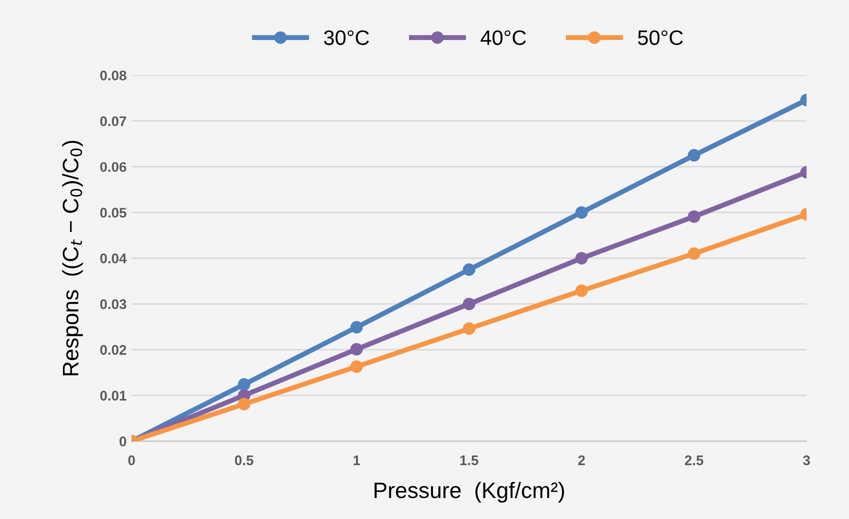  I want to click on x-tick-label: 1.5, so click(469, 461).